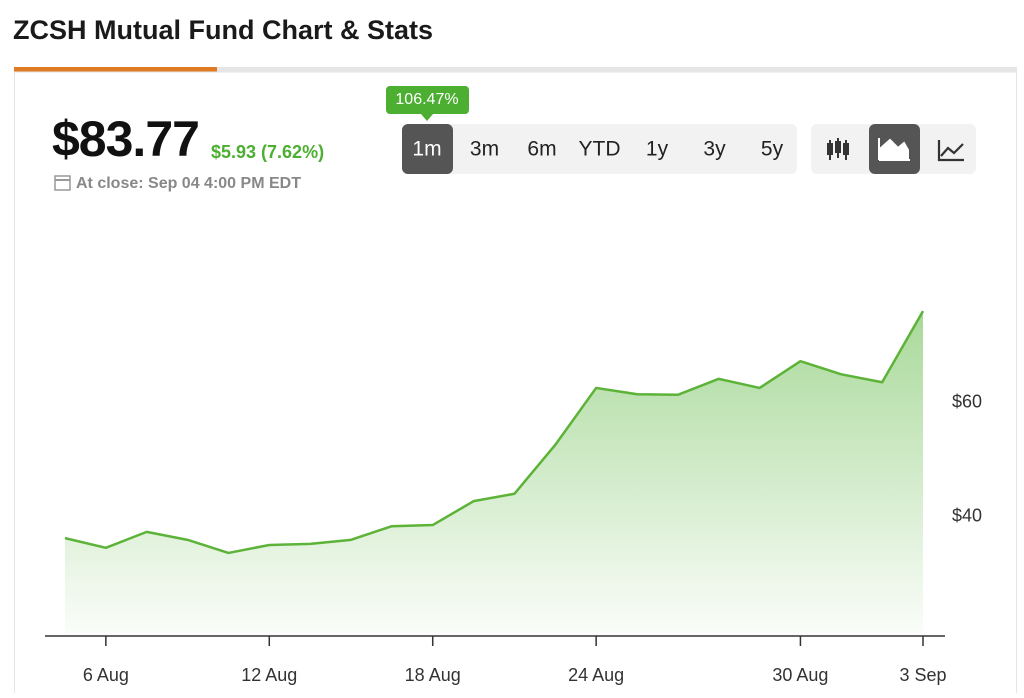 The width and height of the screenshot is (1024, 698). Describe the element at coordinates (800, 675) in the screenshot. I see `x-tick-label: 30 Aug` at that location.